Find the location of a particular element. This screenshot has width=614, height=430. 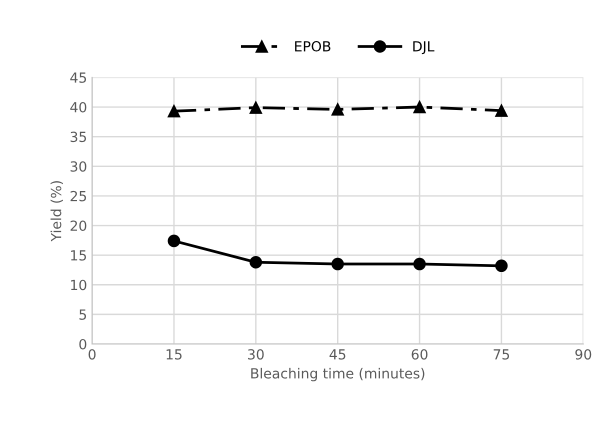

x-tick-label: 30 is located at coordinates (256, 354).